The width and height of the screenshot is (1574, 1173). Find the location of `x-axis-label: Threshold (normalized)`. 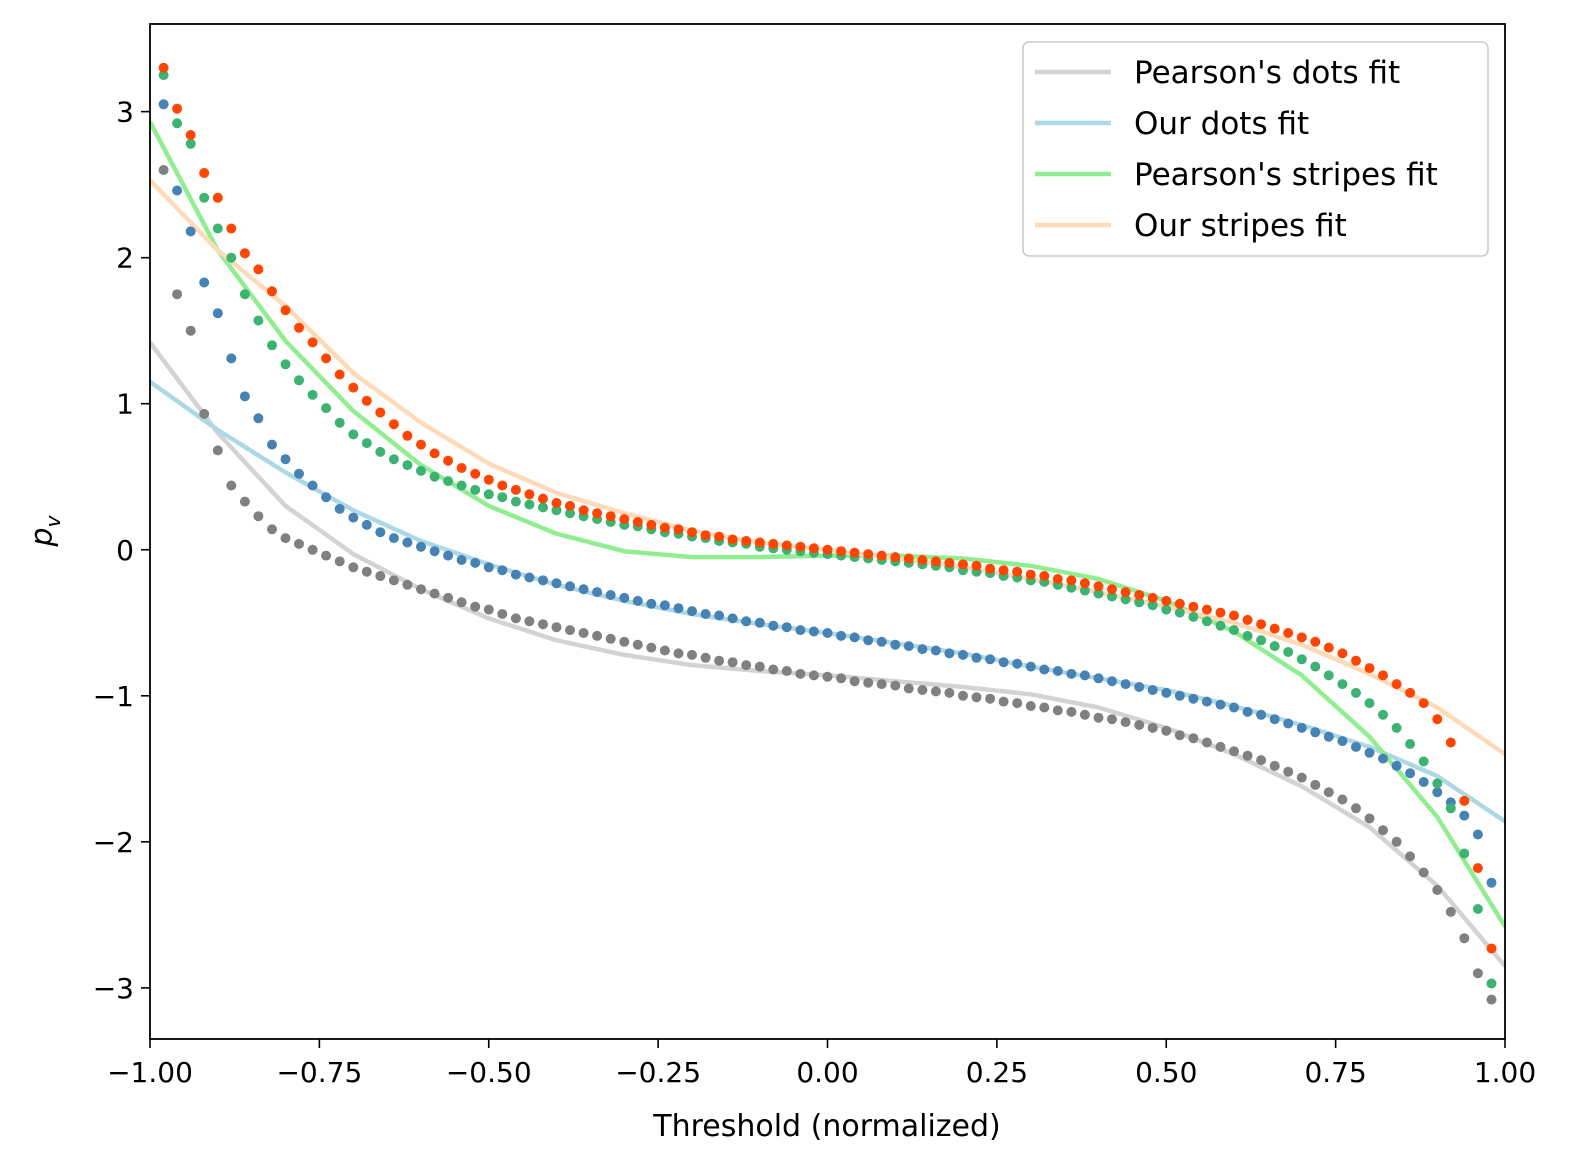

x-axis-label: Threshold (normalized) is located at coordinates (826, 1126).